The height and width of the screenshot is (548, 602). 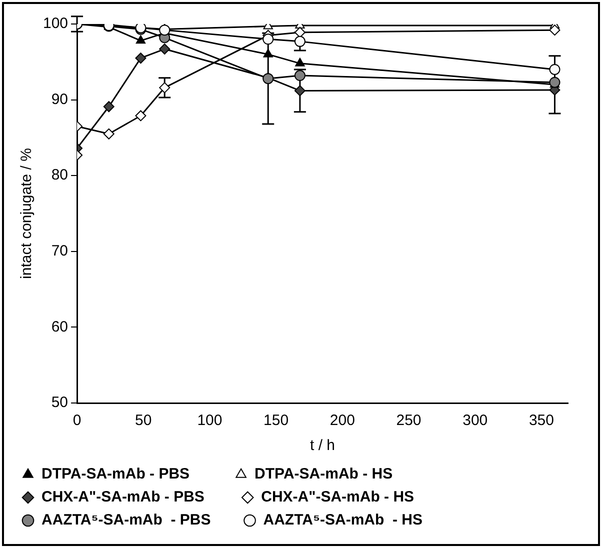 I want to click on y-tick-label: 90, so click(x=59, y=99).